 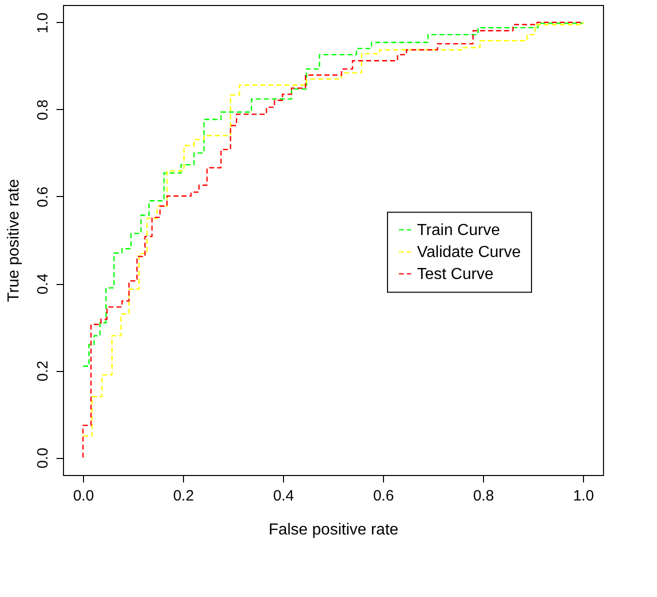 I want to click on x-tick-label: 0.8, so click(x=483, y=496).